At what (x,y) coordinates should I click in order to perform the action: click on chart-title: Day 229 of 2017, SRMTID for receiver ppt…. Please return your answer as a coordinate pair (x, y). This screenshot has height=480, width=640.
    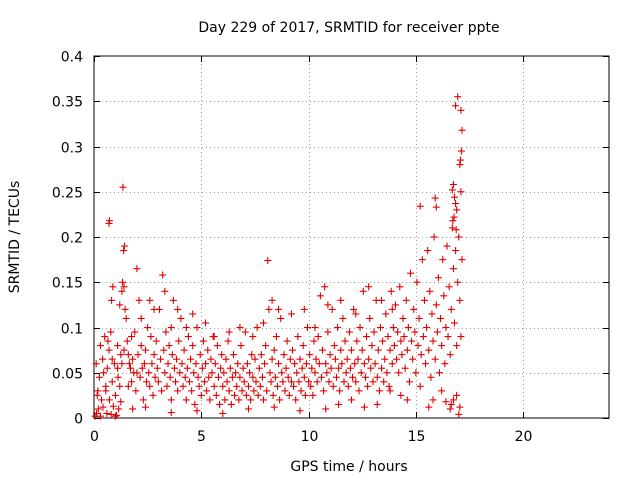
    Looking at the image, I should click on (348, 28).